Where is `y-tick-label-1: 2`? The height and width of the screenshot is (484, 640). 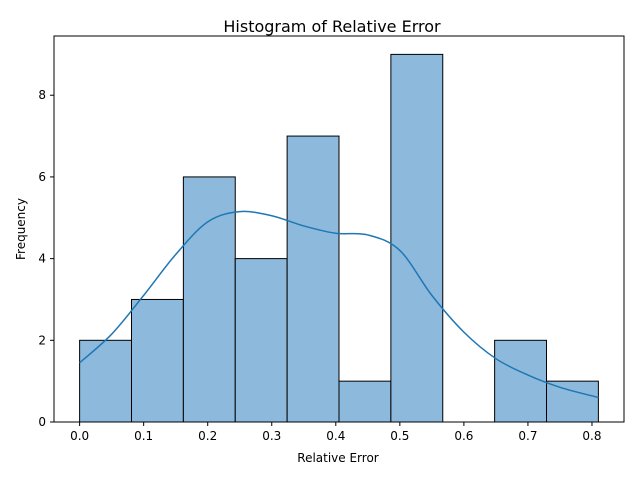 y-tick-label-1: 2 is located at coordinates (42, 340).